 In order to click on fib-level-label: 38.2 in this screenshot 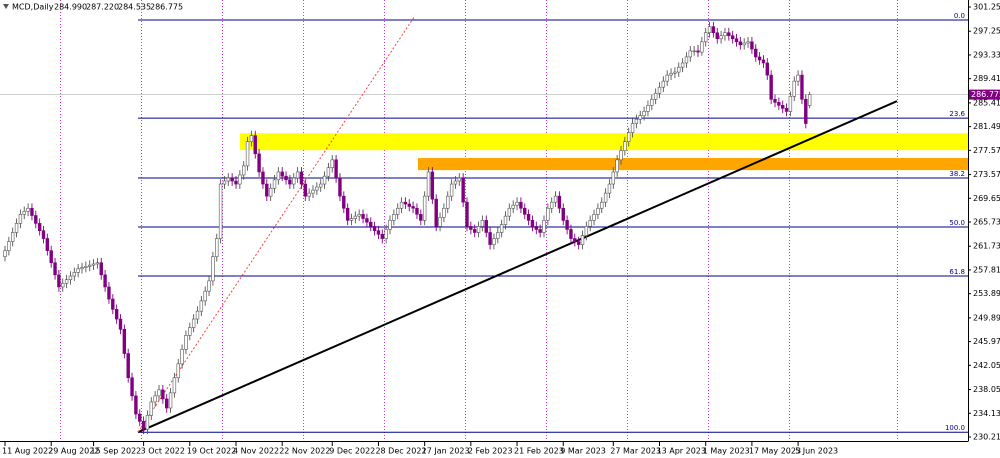, I will do `click(957, 174)`.